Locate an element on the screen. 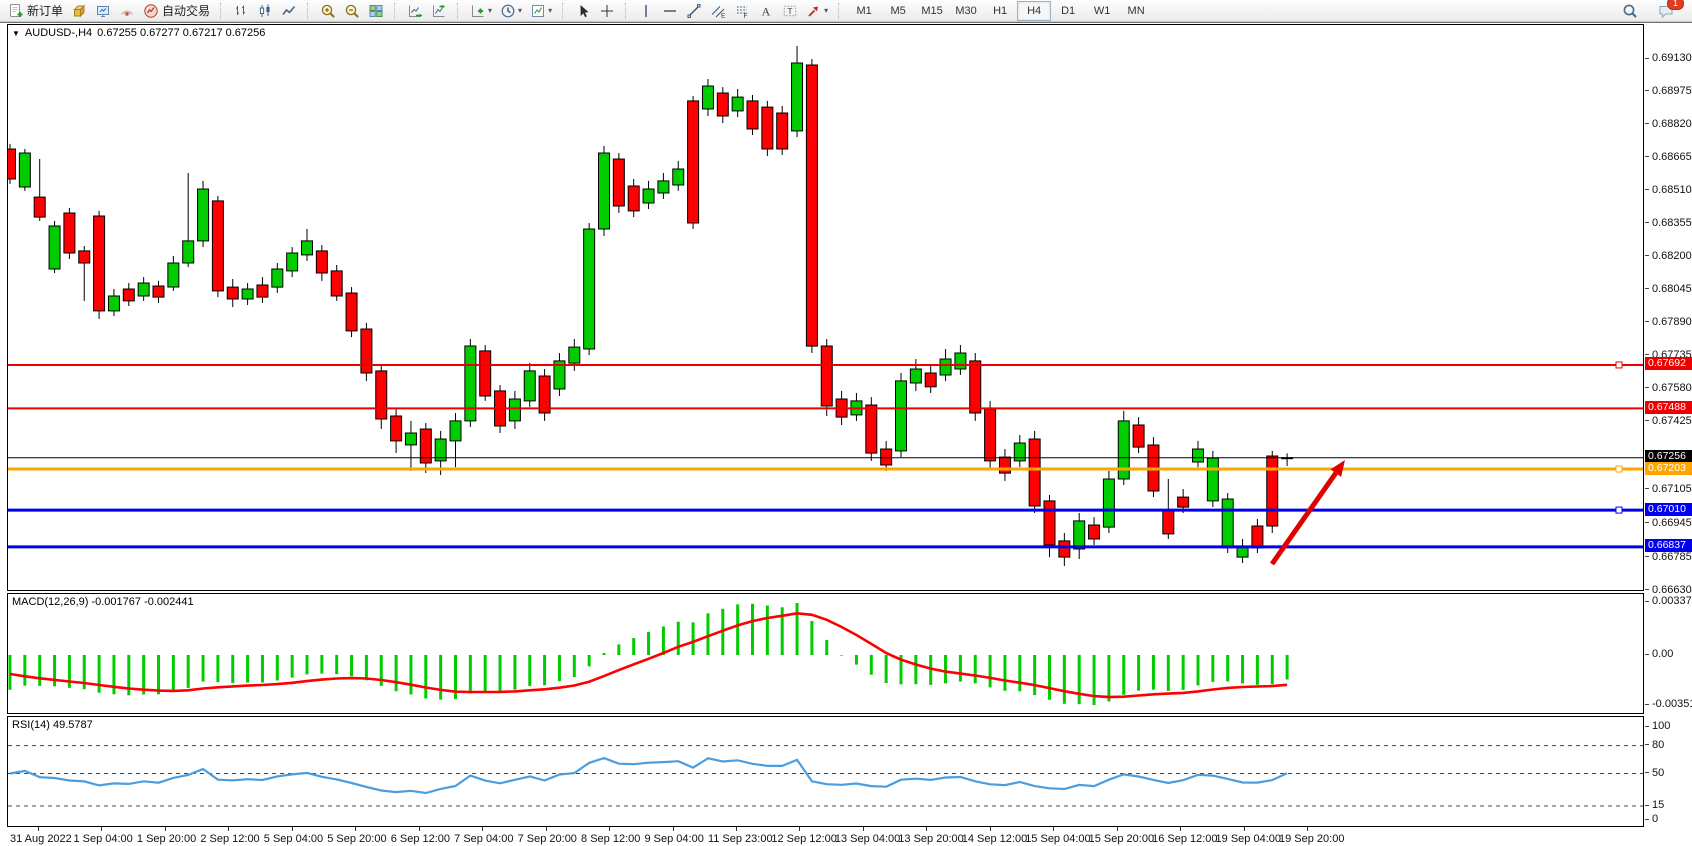  text-button: A is located at coordinates (766, 11).